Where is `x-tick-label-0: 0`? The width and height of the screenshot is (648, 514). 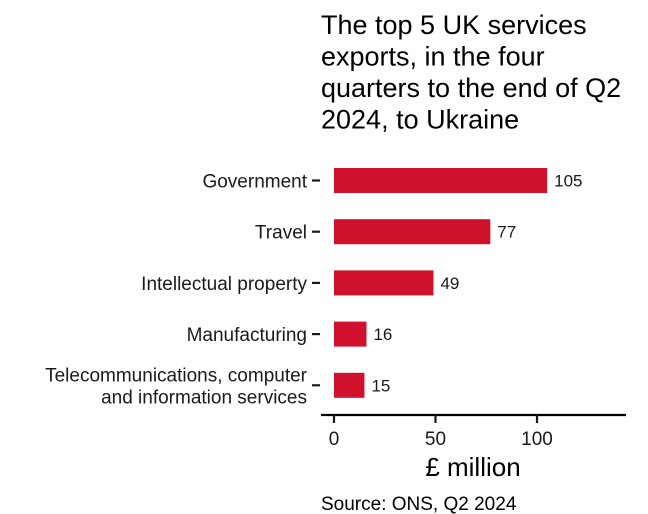 x-tick-label-0: 0 is located at coordinates (334, 439).